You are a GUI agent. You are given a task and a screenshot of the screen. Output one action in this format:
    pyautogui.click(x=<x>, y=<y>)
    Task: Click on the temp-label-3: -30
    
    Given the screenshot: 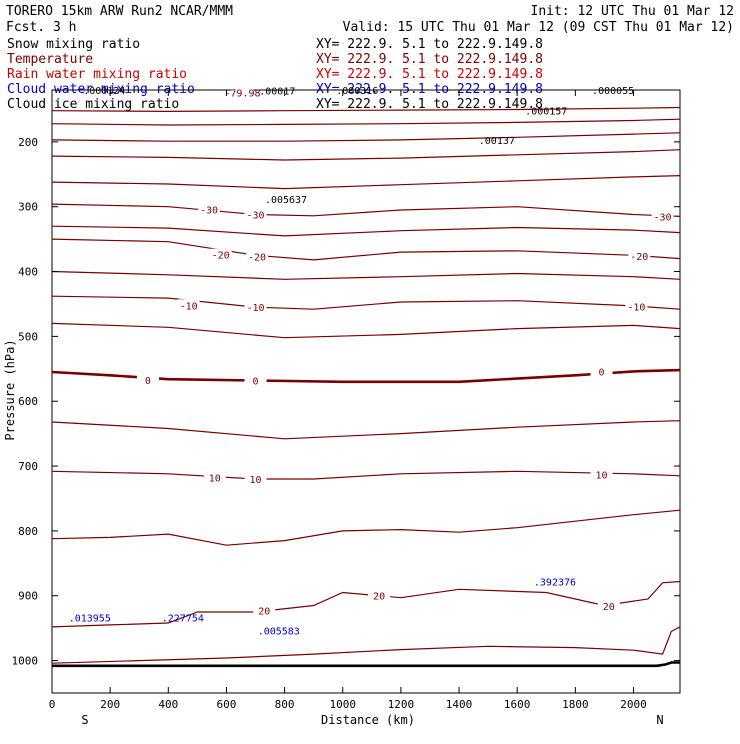 What is the action you would take?
    pyautogui.click(x=663, y=217)
    